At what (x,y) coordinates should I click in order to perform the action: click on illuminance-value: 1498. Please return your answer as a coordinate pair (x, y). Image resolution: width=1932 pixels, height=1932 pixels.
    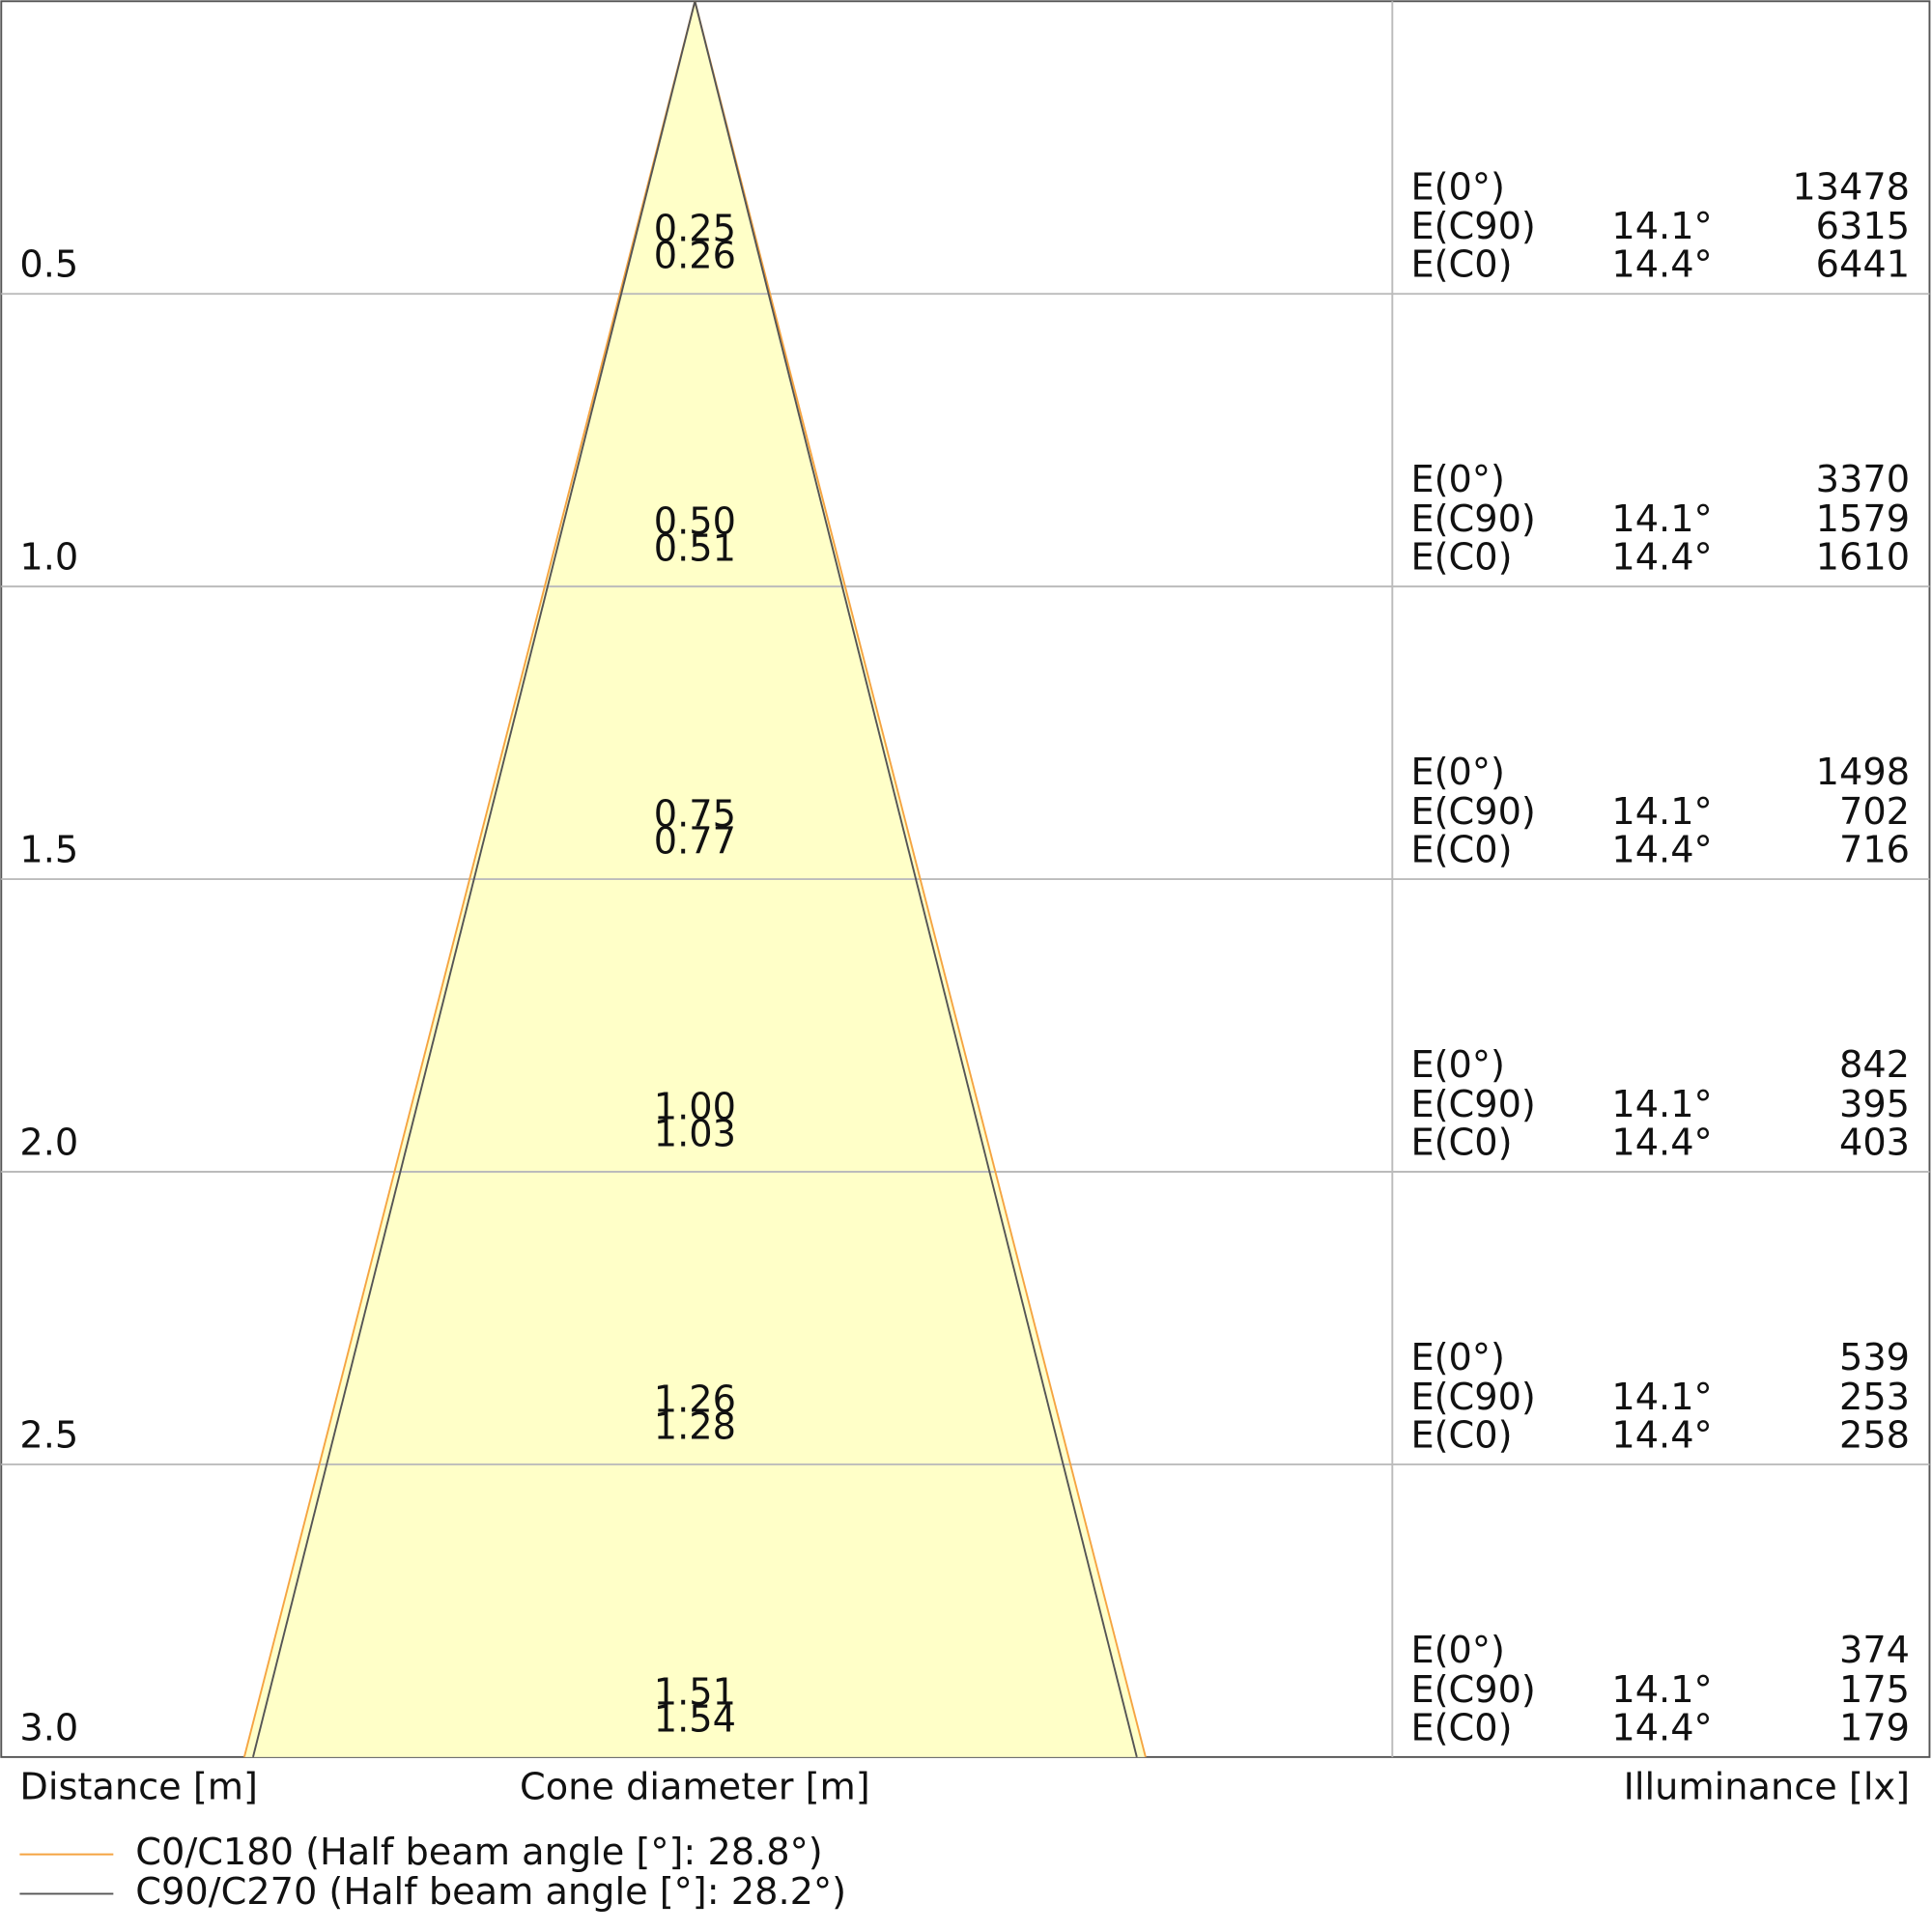
    Looking at the image, I should click on (1863, 772).